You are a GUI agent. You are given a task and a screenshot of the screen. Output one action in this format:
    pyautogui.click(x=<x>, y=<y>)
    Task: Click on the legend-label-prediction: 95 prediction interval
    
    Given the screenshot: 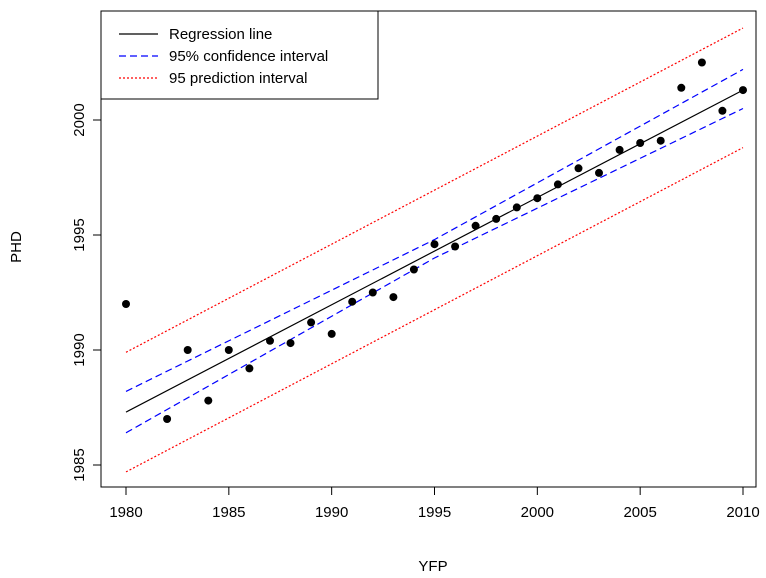 What is the action you would take?
    pyautogui.click(x=238, y=78)
    